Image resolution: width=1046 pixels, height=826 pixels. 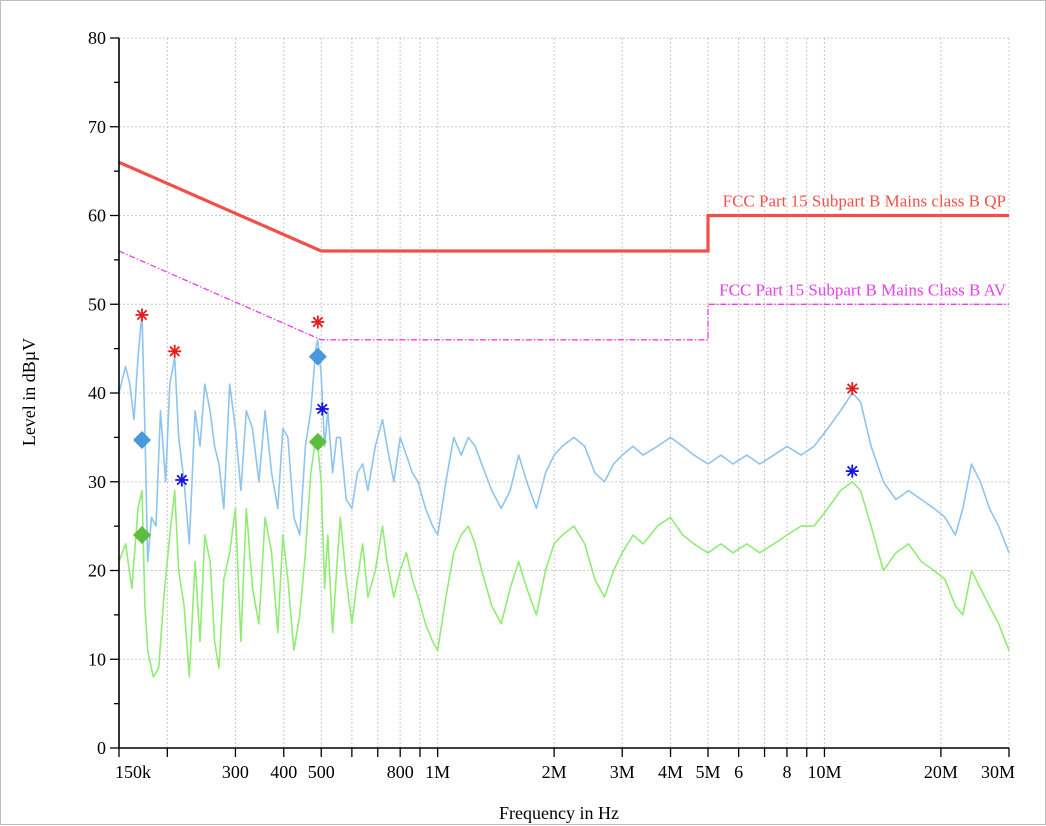 I want to click on x-tick-label: 800, so click(x=400, y=772).